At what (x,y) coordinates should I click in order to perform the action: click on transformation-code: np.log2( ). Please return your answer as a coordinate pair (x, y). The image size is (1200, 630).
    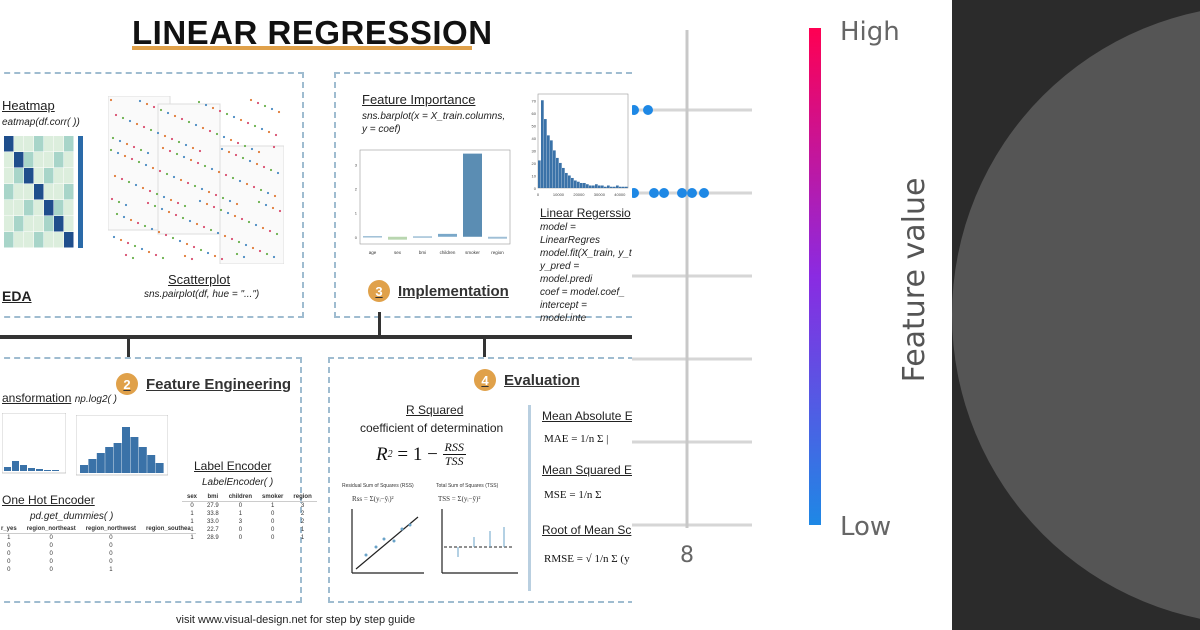
    Looking at the image, I should click on (95, 399).